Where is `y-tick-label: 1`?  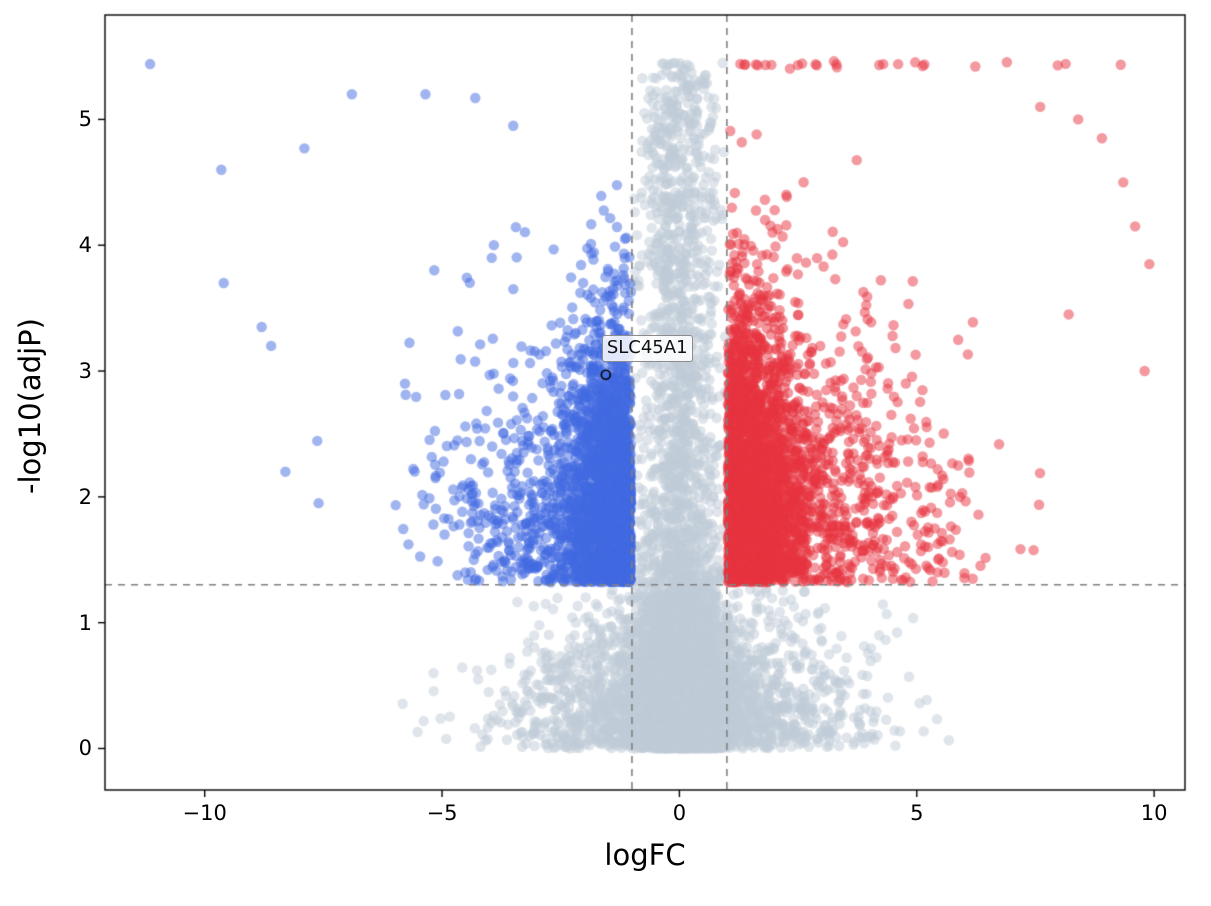
y-tick-label: 1 is located at coordinates (85, 622).